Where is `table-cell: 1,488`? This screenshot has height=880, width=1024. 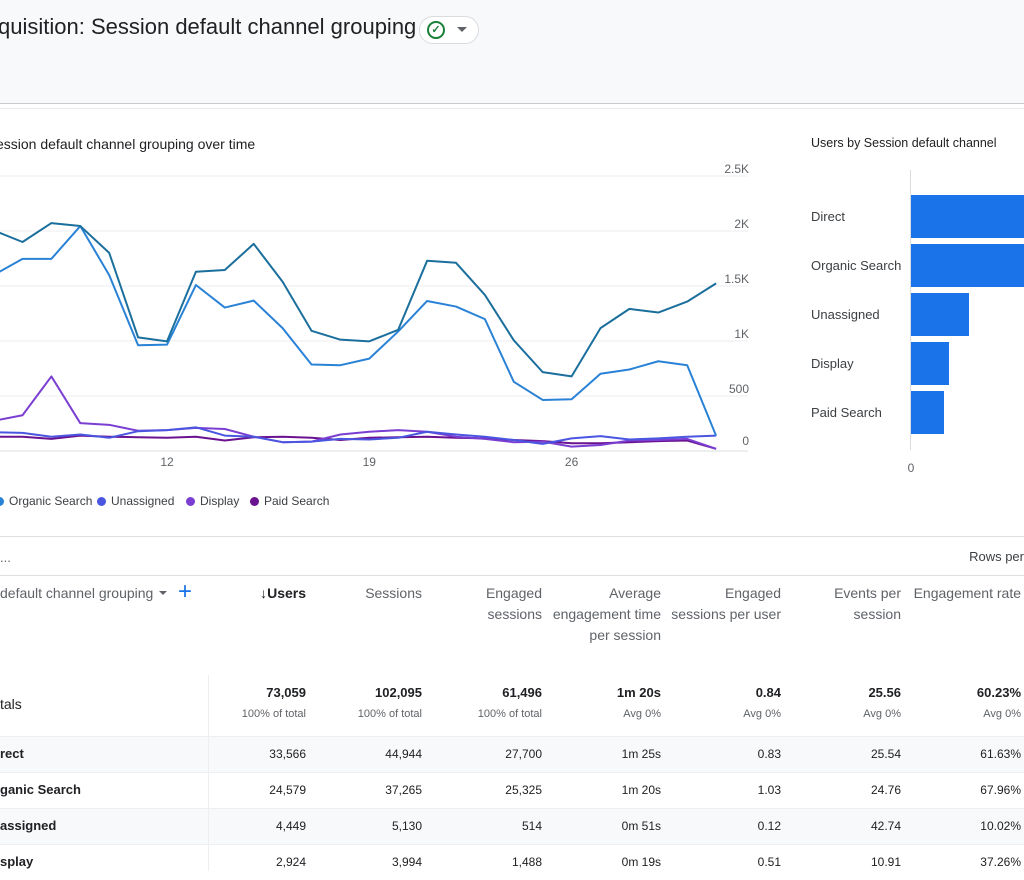 table-cell: 1,488 is located at coordinates (526, 862).